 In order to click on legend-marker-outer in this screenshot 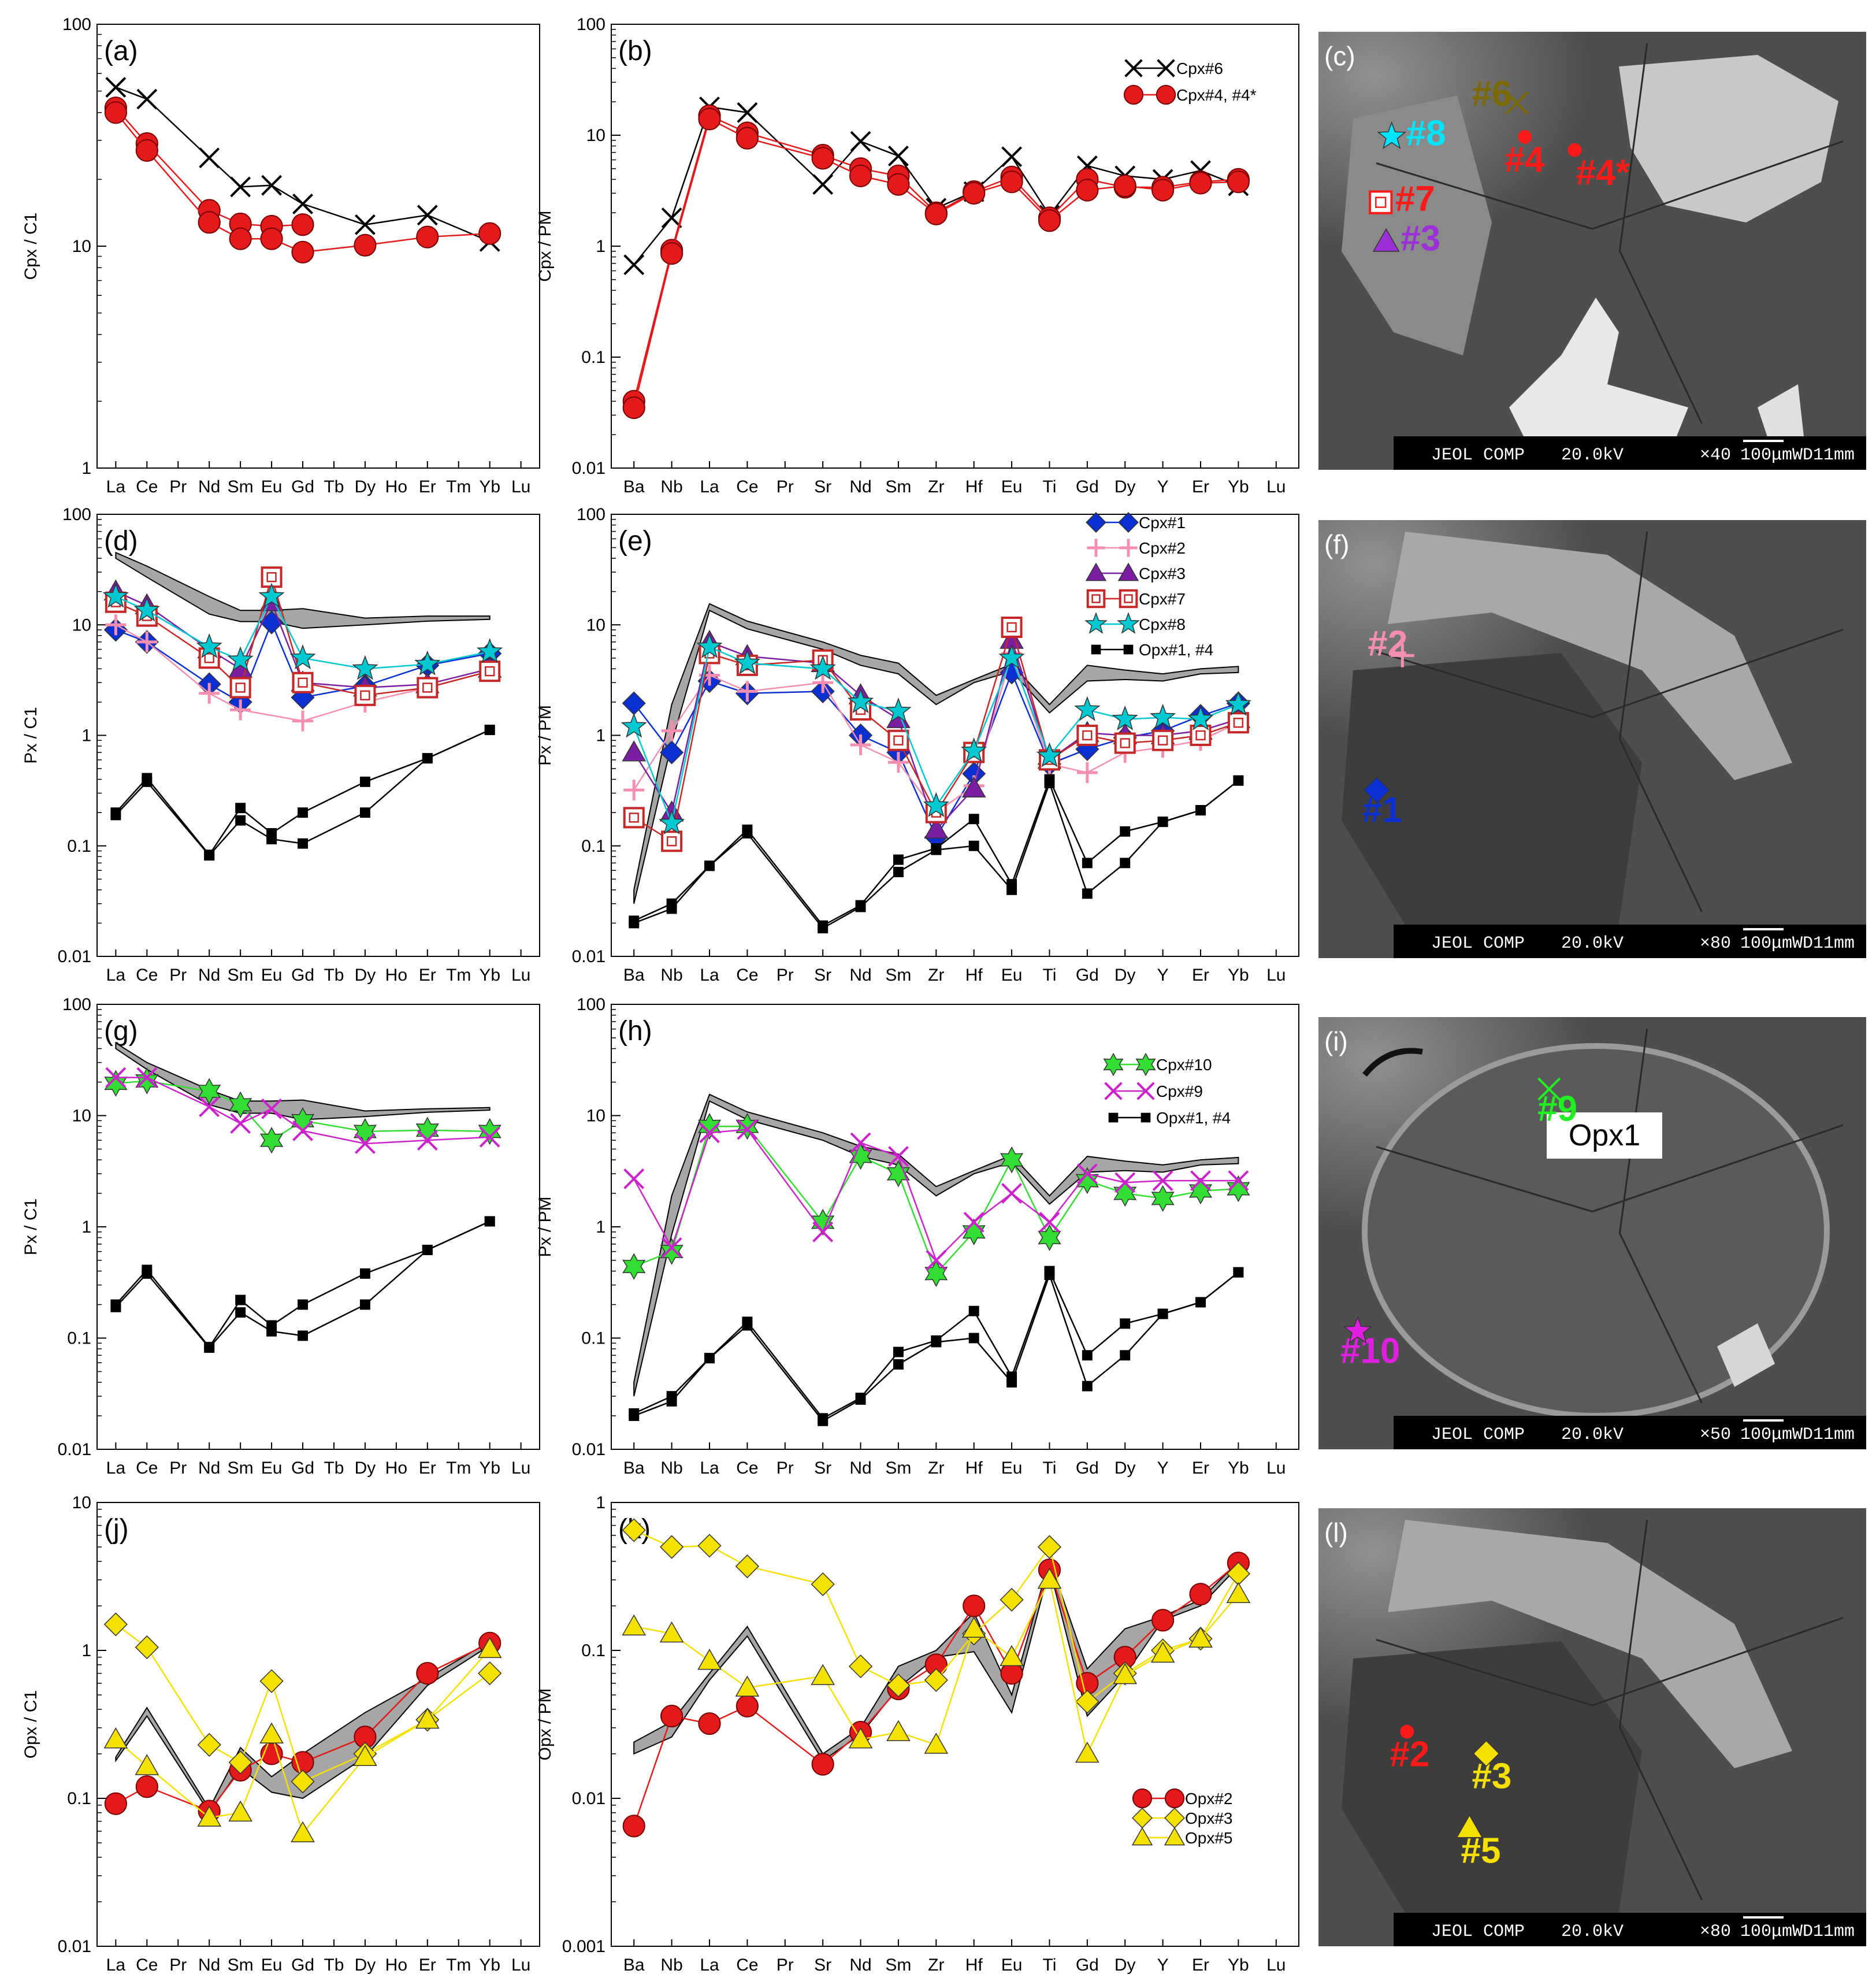, I will do `click(1096, 599)`.